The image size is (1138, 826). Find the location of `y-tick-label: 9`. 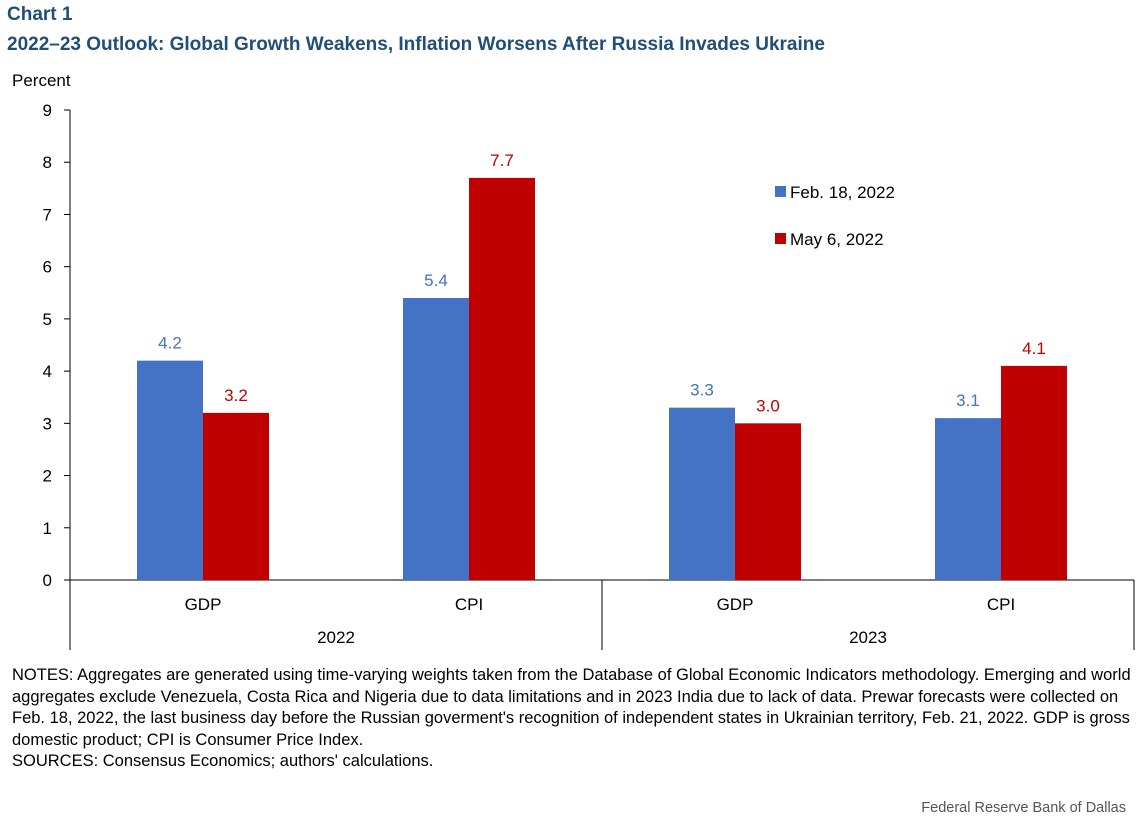

y-tick-label: 9 is located at coordinates (47, 110).